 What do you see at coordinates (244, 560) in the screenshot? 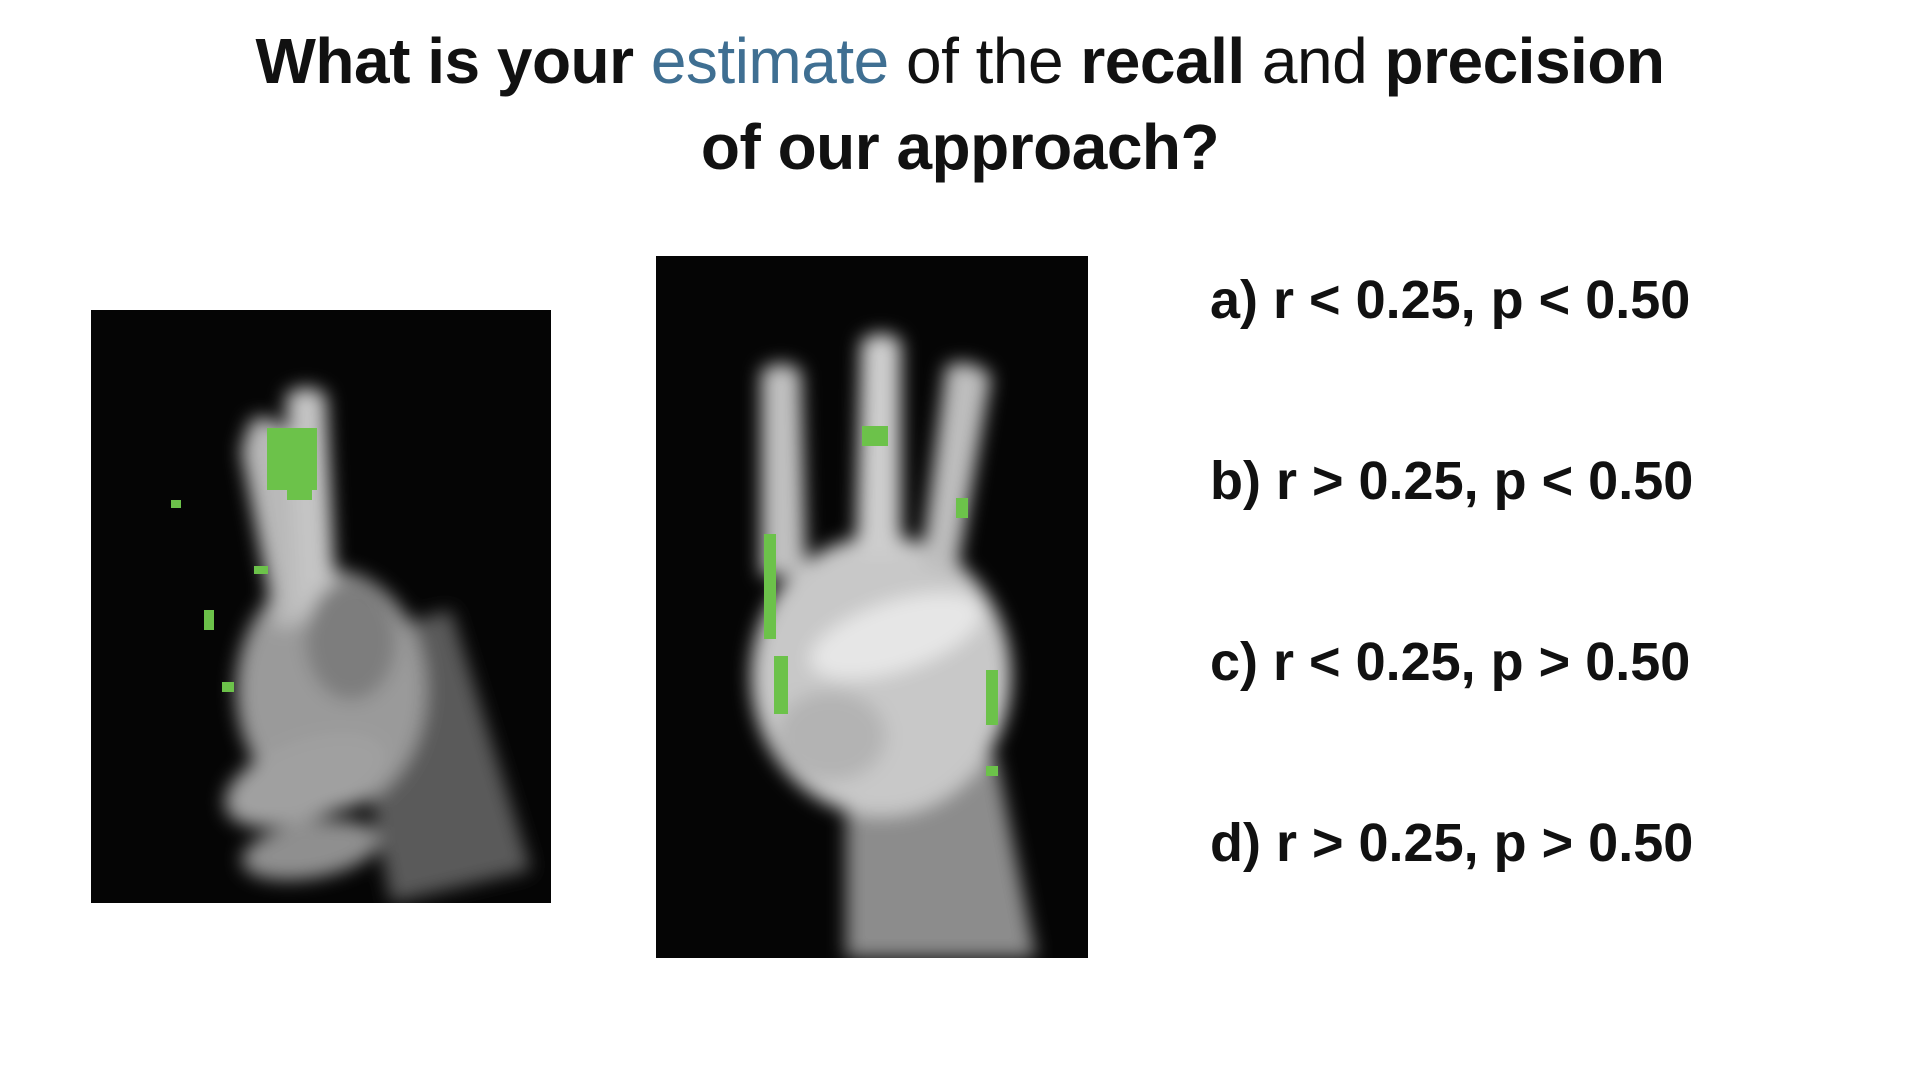
I see `highlight-pixels-left` at bounding box center [244, 560].